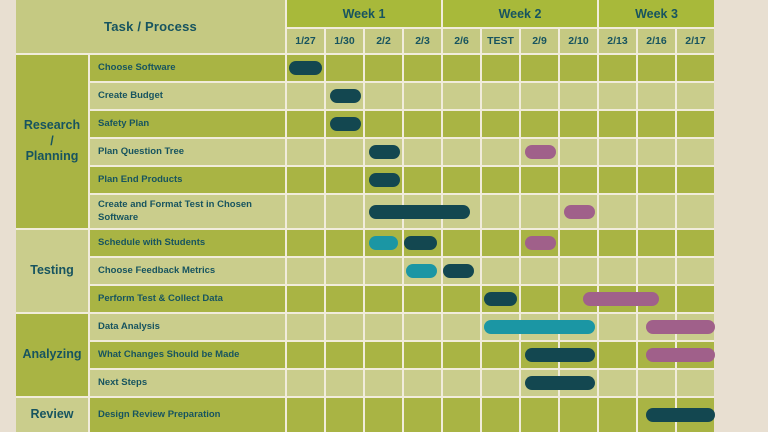  Describe the element at coordinates (187, 355) in the screenshot. I see `task-cell: What Changes Should be Made` at that location.